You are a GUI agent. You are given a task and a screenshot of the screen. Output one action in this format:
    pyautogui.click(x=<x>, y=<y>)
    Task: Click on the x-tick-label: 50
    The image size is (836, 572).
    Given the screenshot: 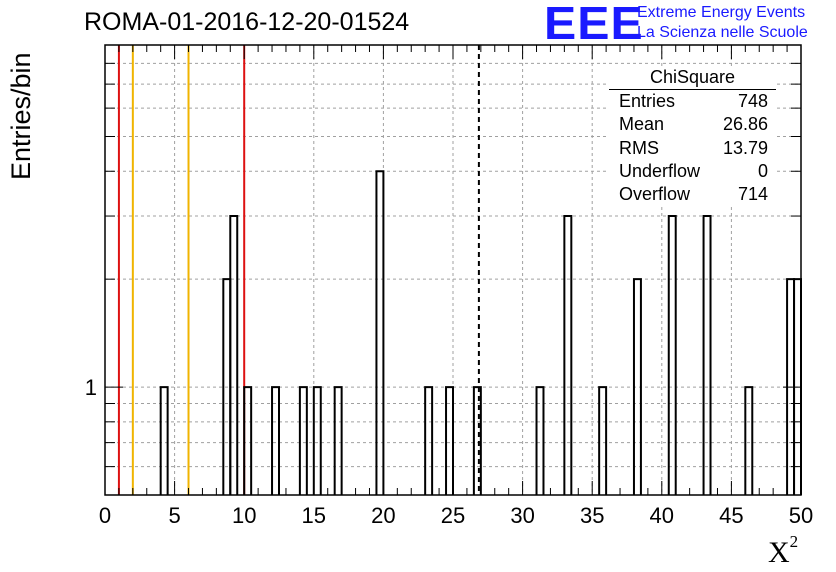 What is the action you would take?
    pyautogui.click(x=801, y=515)
    